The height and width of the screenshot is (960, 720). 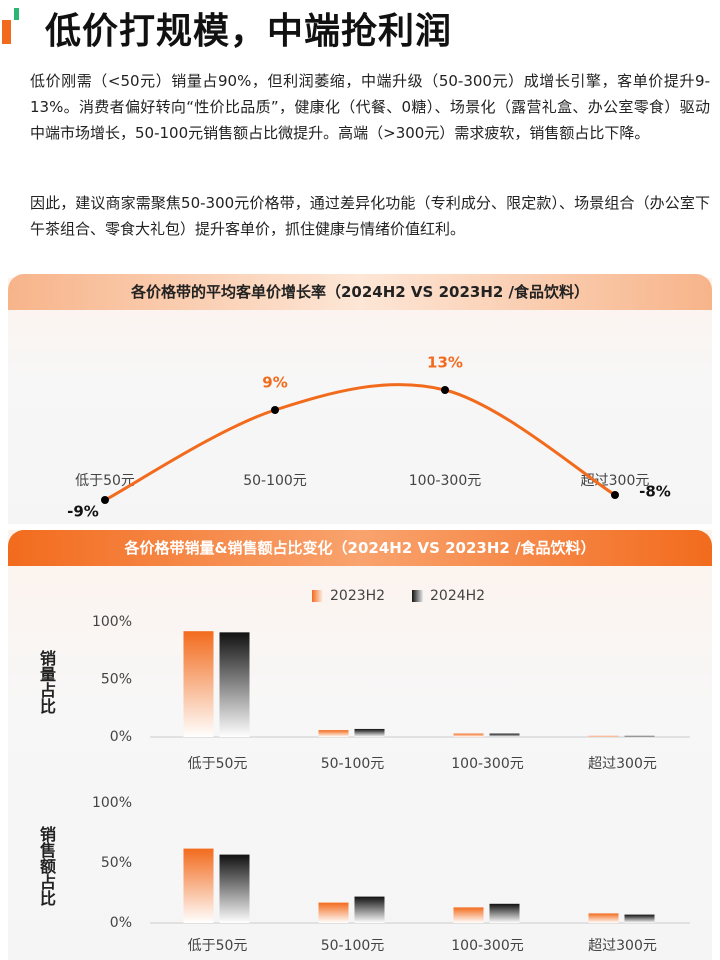 What do you see at coordinates (360, 292) in the screenshot?
I see `chart-title: 各价格带的平均客单价增长率（2024H2 VS 2023H2 /食品饮料）` at bounding box center [360, 292].